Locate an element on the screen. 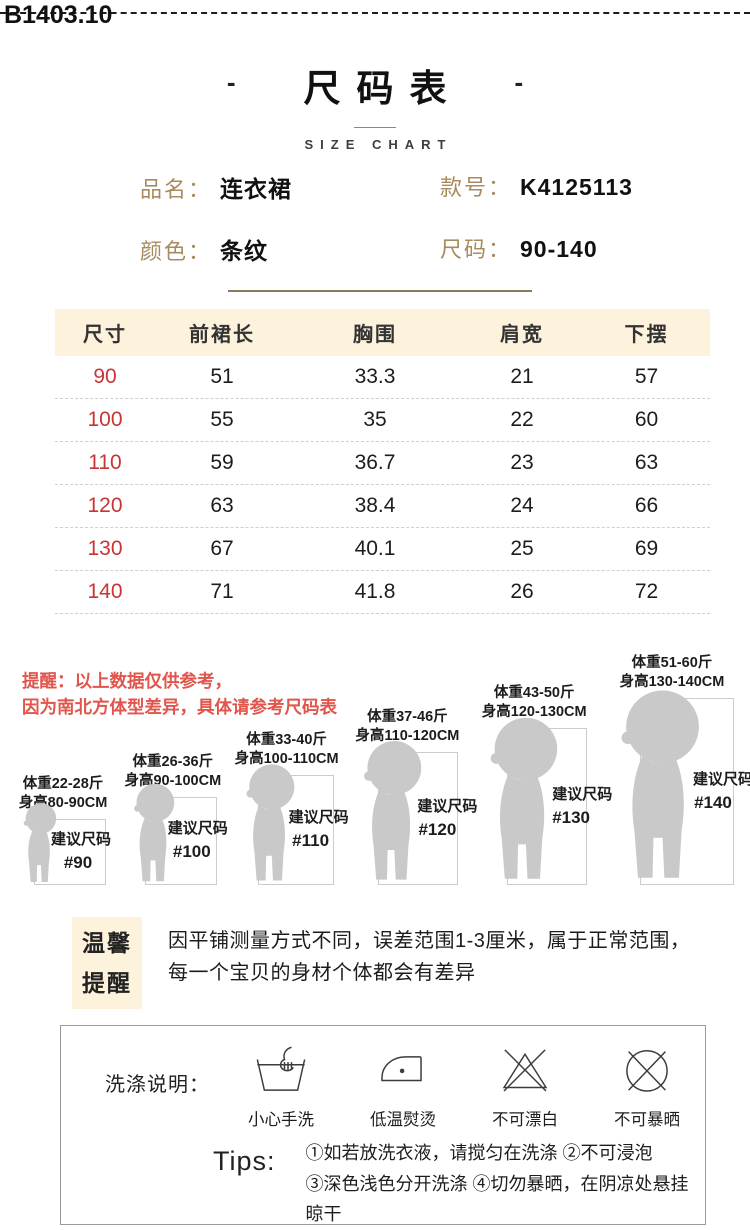 Image resolution: width=750 pixels, height=1230 pixels. weight-range: 体重43-50斤 is located at coordinates (534, 693).